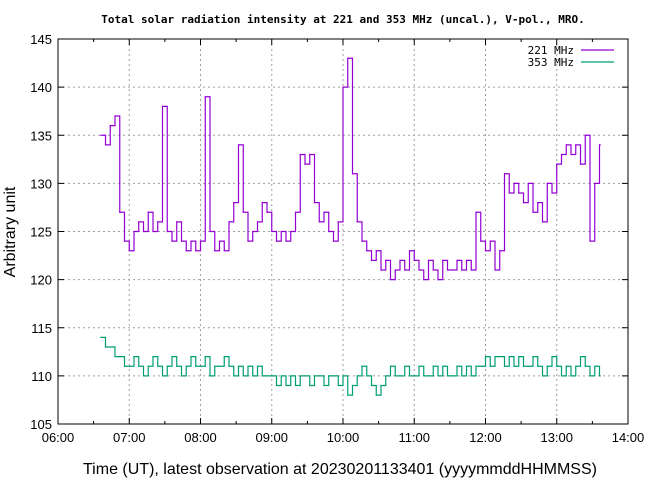 Image resolution: width=650 pixels, height=480 pixels. Describe the element at coordinates (41, 135) in the screenshot. I see `y-tick-label: 135` at that location.